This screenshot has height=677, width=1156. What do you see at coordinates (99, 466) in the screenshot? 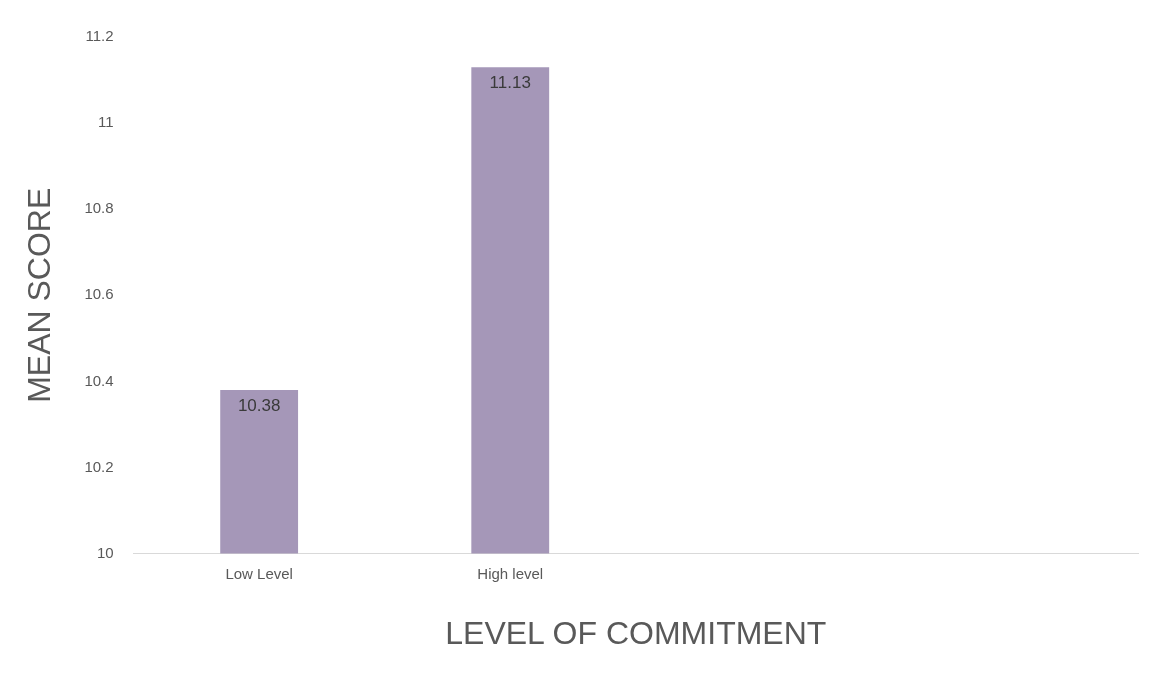
I see `y-tick-label: 10.2` at bounding box center [99, 466].